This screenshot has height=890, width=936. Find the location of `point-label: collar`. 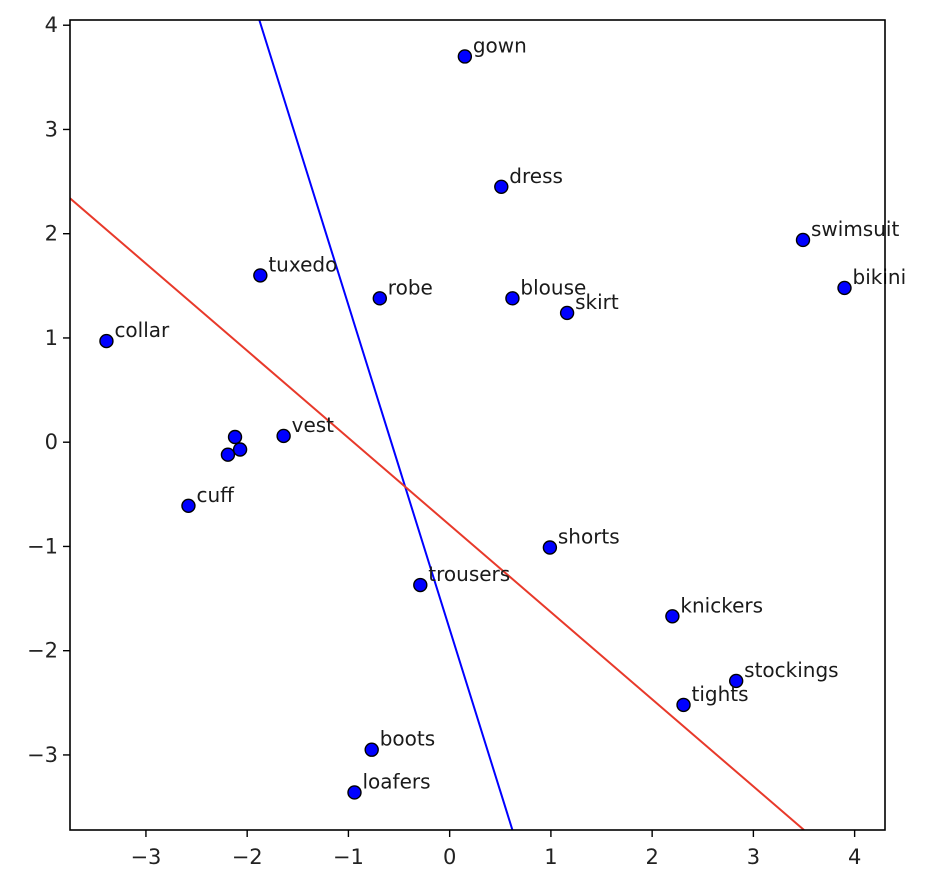

point-label: collar is located at coordinates (142, 330).